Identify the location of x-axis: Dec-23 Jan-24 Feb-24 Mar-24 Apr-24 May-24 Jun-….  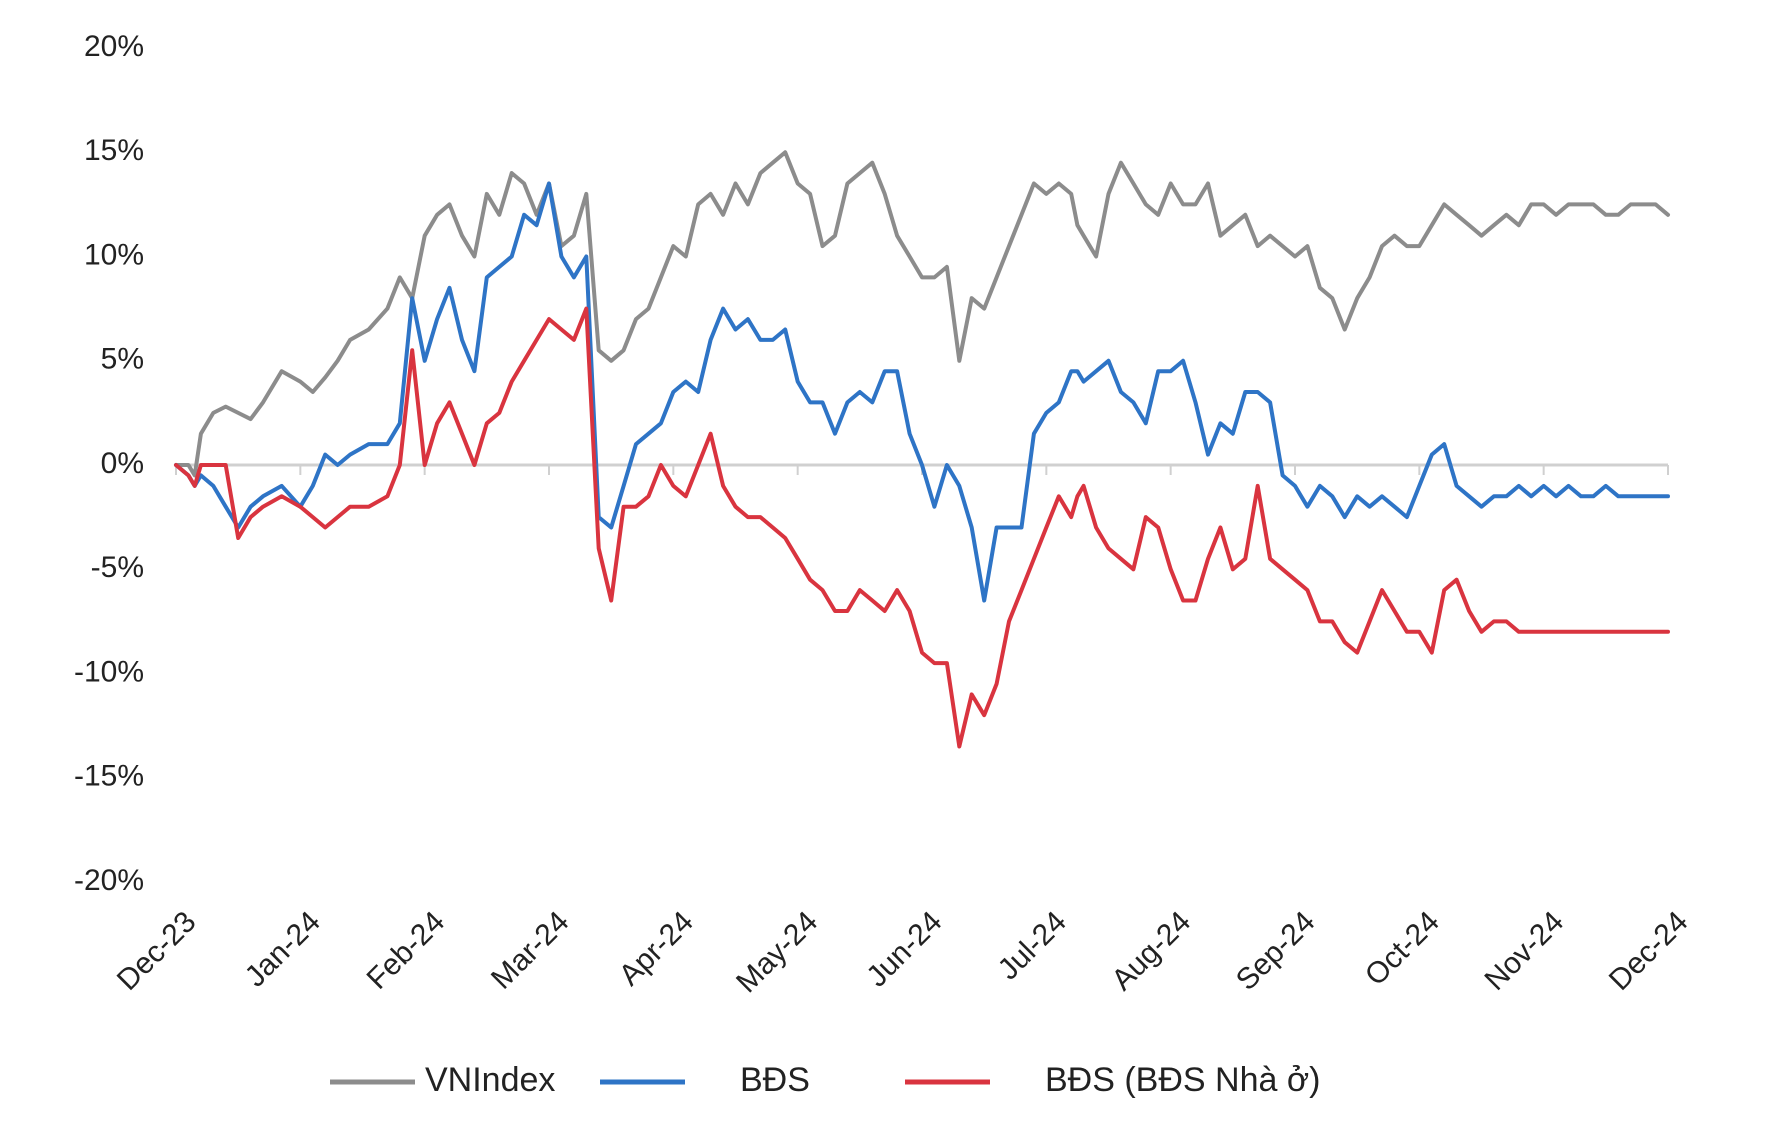
(903, 952).